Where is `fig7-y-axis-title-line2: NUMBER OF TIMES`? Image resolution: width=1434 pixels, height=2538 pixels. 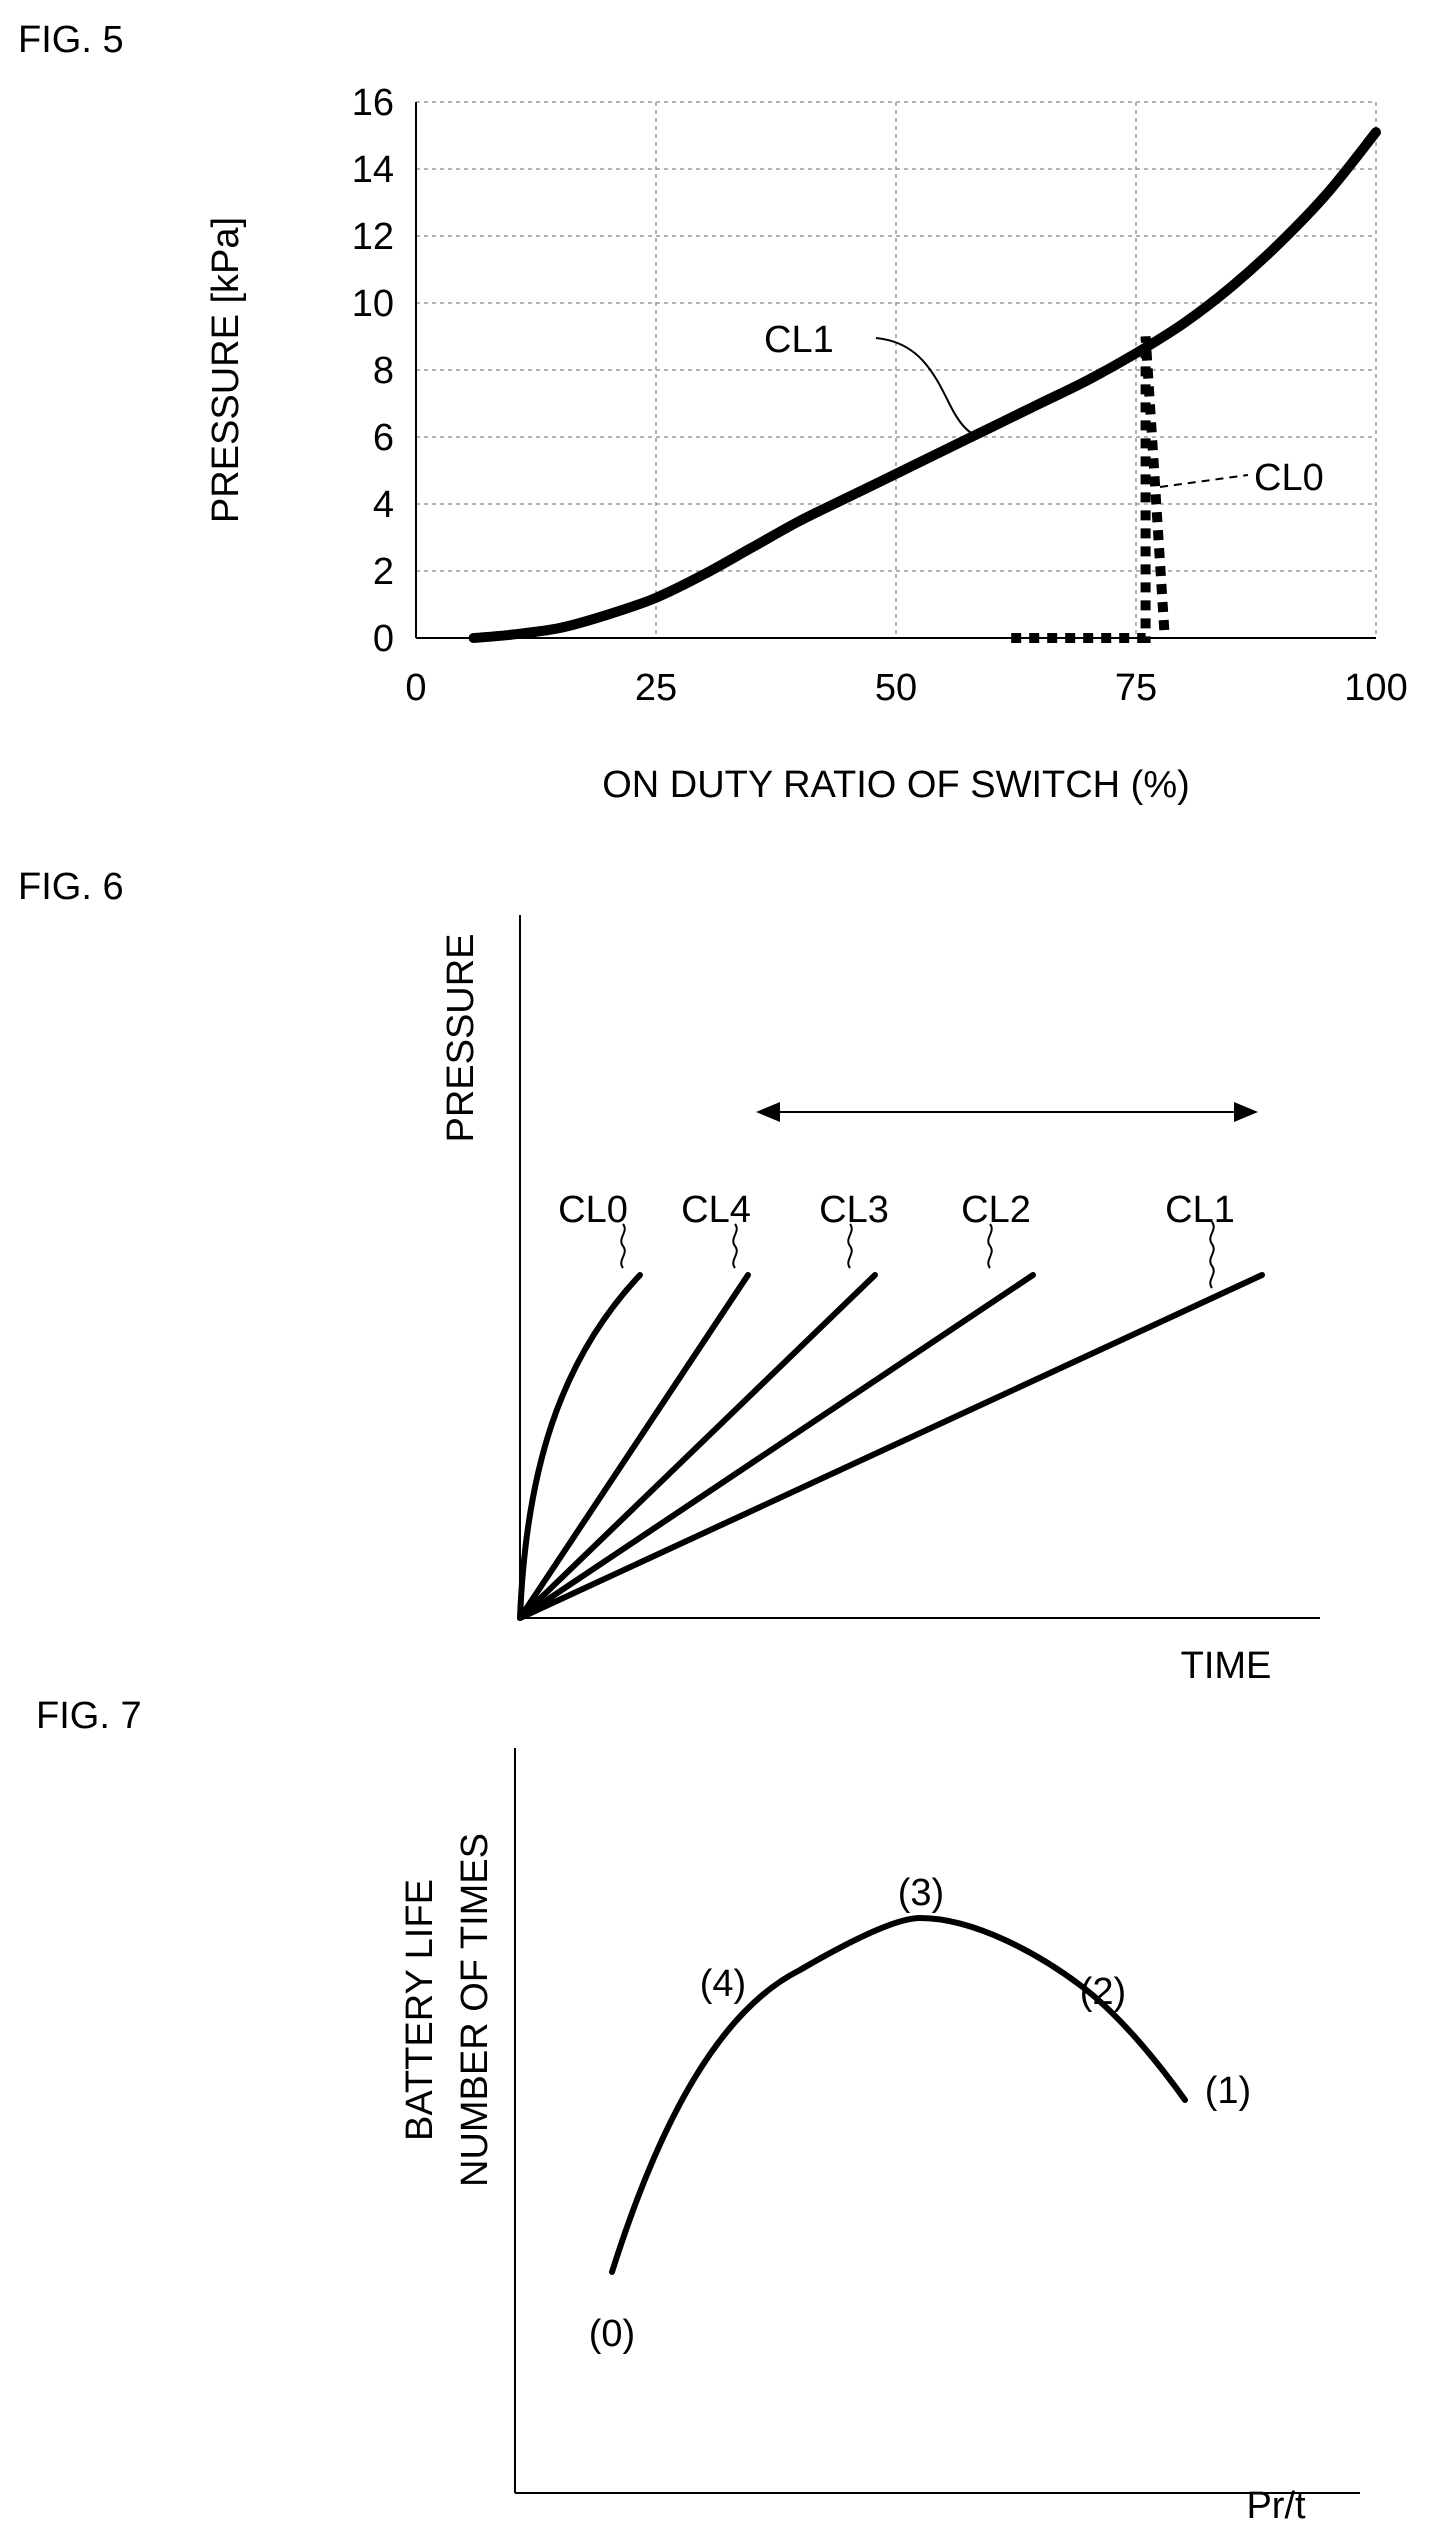
fig7-y-axis-title-line2: NUMBER OF TIMES is located at coordinates (475, 2010).